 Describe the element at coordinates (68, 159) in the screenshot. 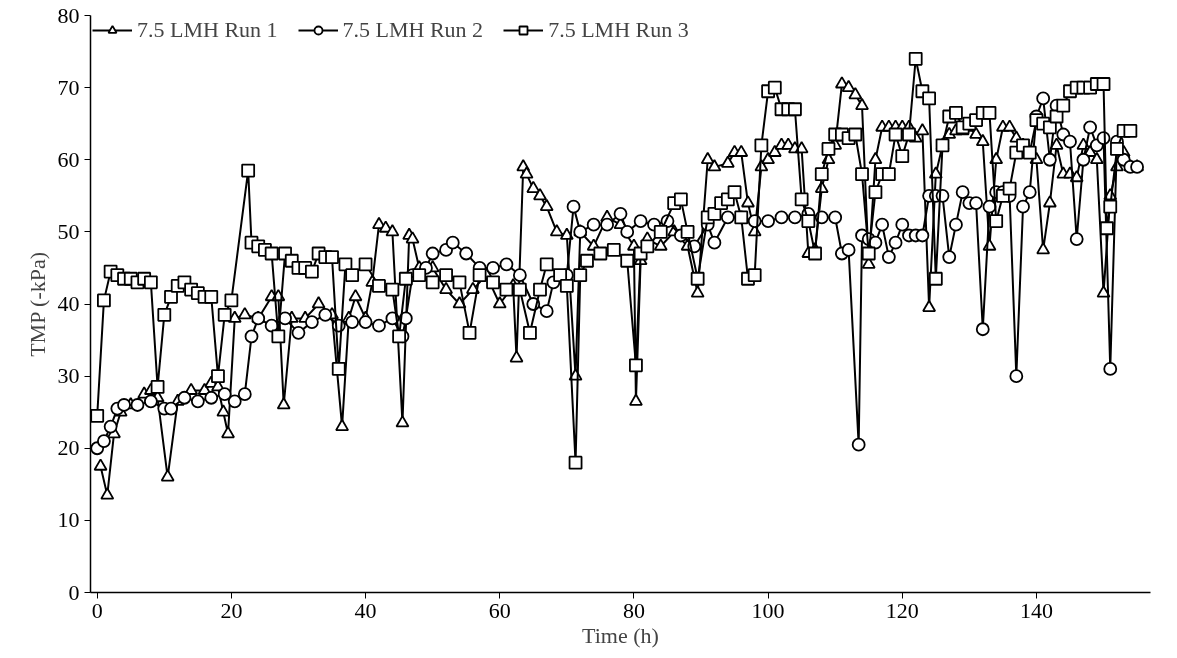

I see `y-tick-label: 60` at that location.